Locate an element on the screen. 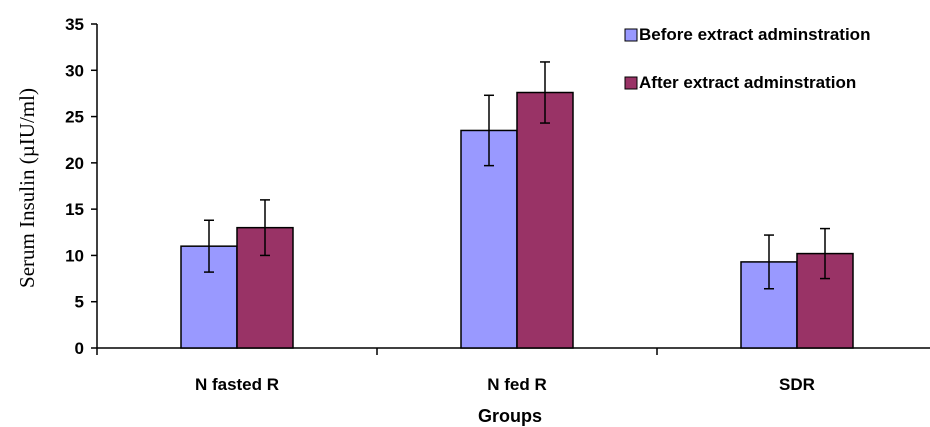  legend-label: After extract adminstration is located at coordinates (747, 82).